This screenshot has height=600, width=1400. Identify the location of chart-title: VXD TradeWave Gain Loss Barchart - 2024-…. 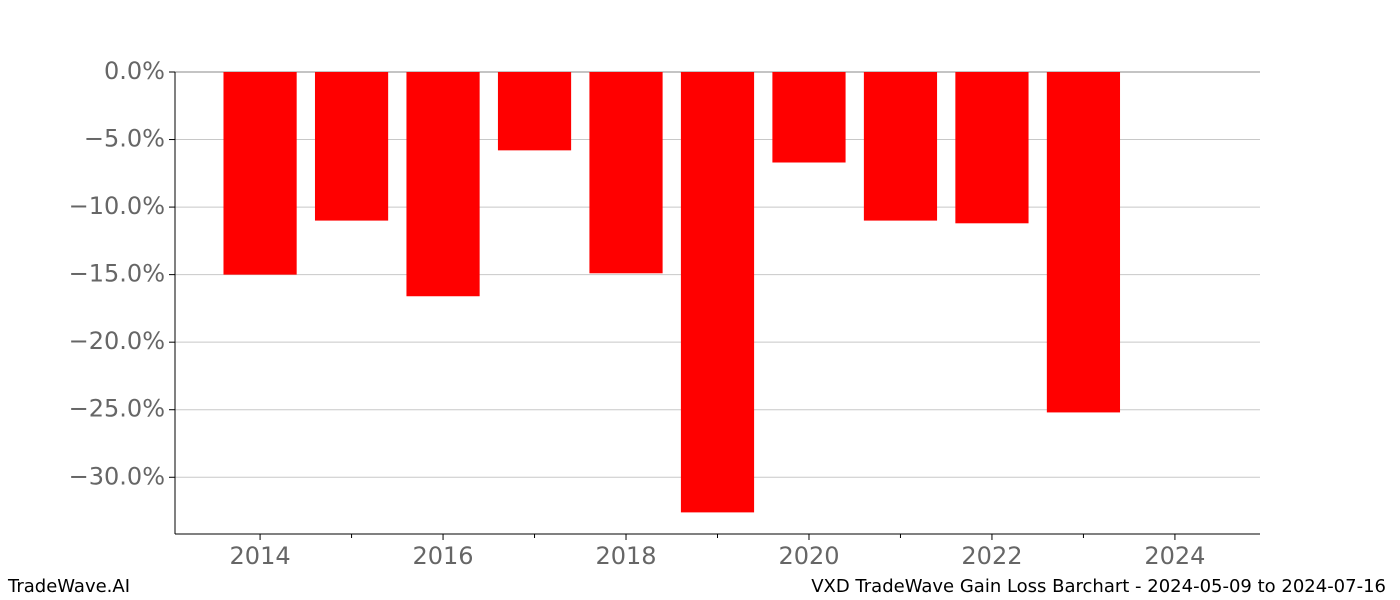
(1098, 586).